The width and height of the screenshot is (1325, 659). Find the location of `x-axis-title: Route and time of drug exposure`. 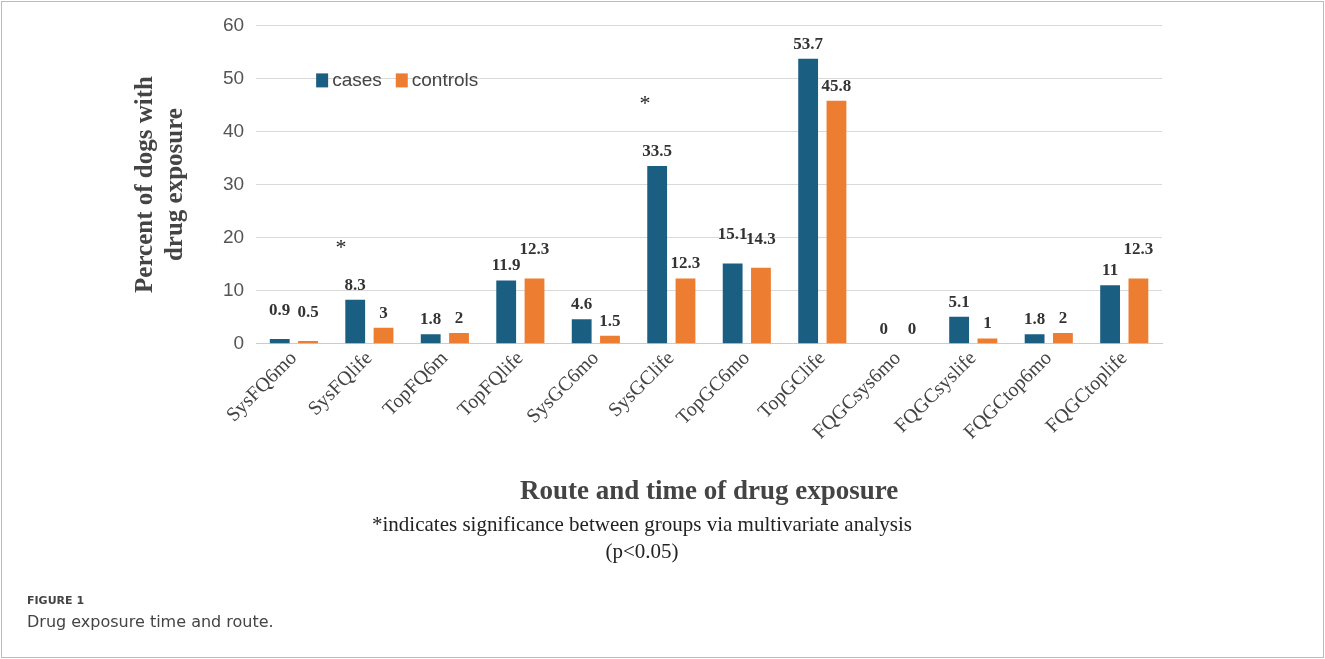

x-axis-title: Route and time of drug exposure is located at coordinates (709, 489).